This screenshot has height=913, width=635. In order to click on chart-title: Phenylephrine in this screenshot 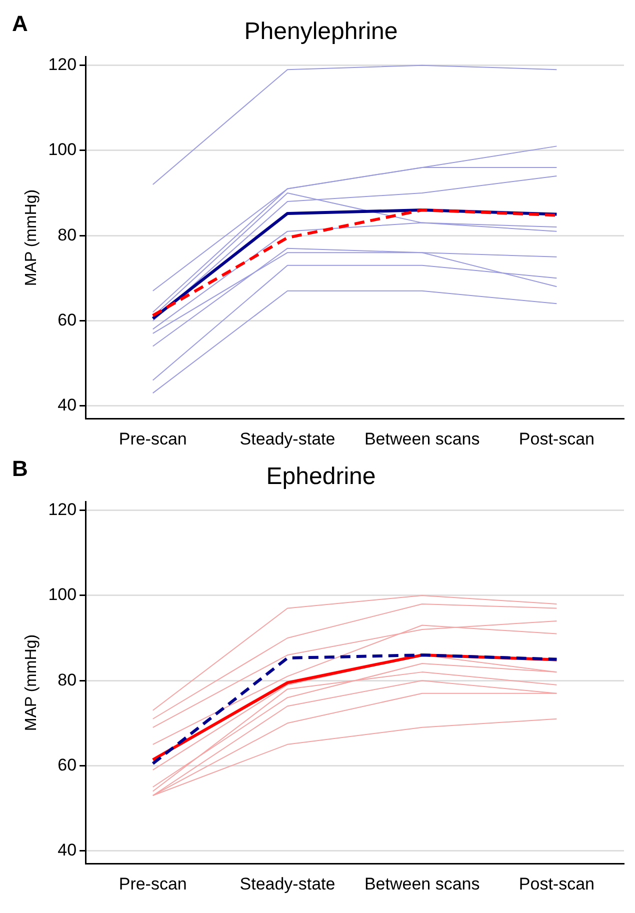, I will do `click(321, 32)`.